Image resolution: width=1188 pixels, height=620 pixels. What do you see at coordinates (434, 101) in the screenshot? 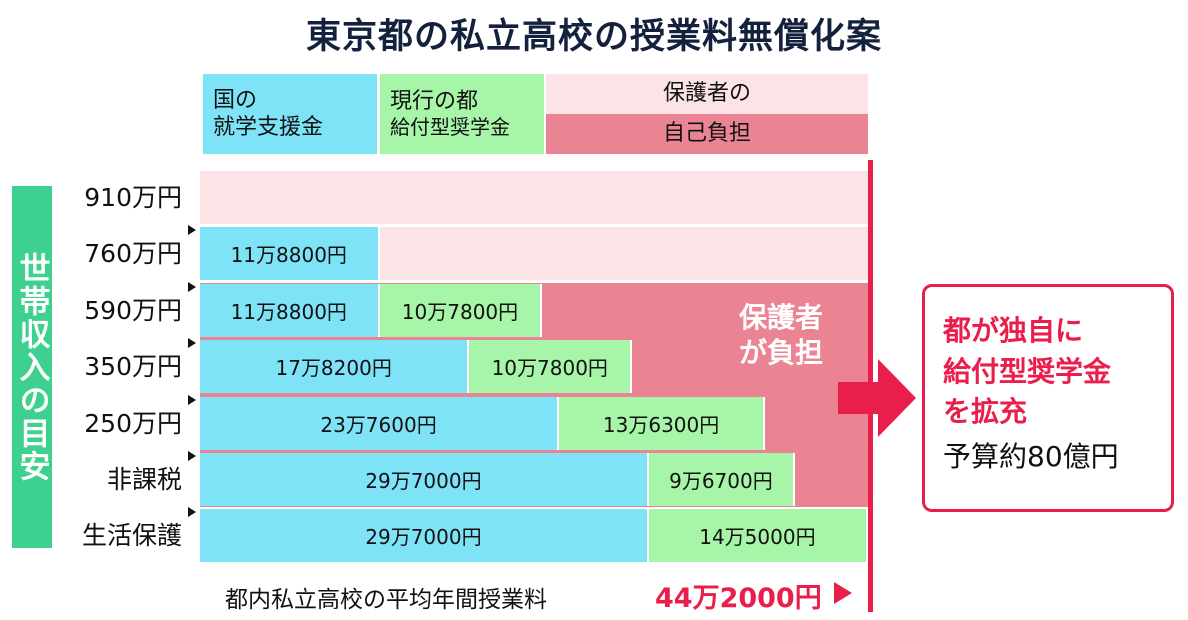
I see `legend-scholarship-line1: 現行の都` at bounding box center [434, 101].